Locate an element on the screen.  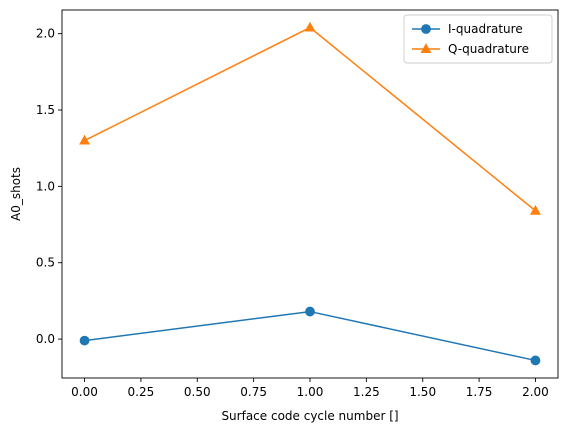
x-tick-label: 0.50 is located at coordinates (197, 392).